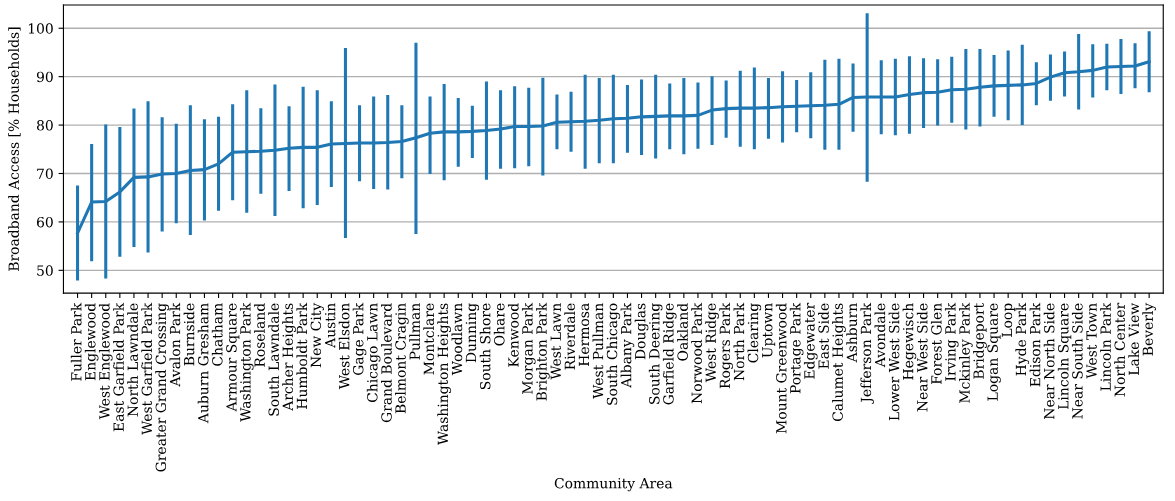 Image resolution: width=1175 pixels, height=501 pixels. Describe the element at coordinates (613, 354) in the screenshot. I see `x-tick-label: South Chicago` at that location.